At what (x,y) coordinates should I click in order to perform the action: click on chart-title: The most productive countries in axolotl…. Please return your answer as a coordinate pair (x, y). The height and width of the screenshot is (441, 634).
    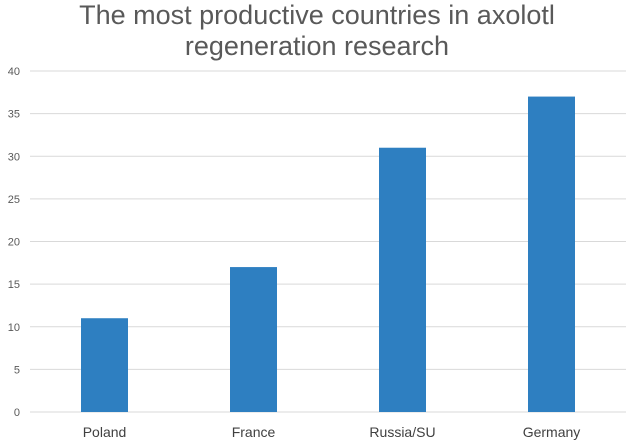
    Looking at the image, I should click on (317, 31).